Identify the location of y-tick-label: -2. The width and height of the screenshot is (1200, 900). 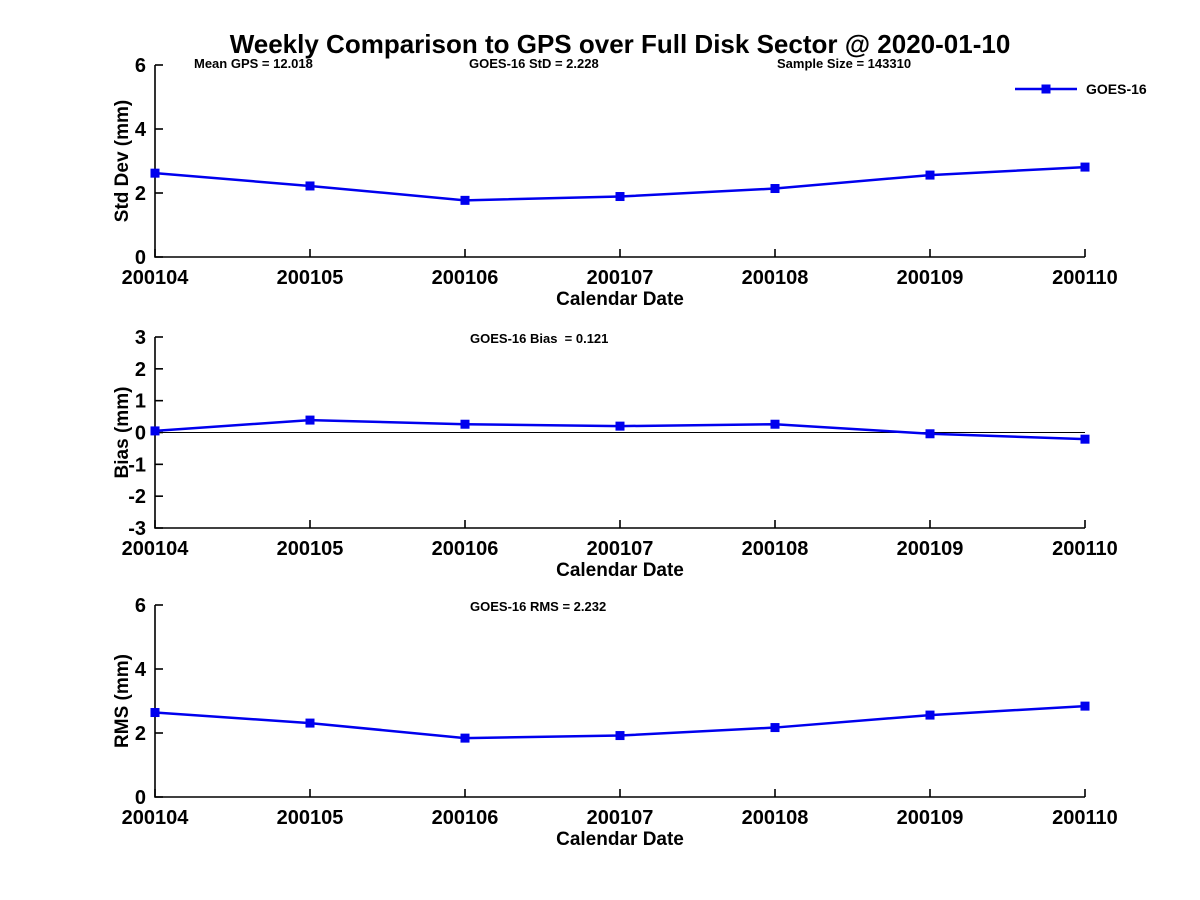
(137, 497).